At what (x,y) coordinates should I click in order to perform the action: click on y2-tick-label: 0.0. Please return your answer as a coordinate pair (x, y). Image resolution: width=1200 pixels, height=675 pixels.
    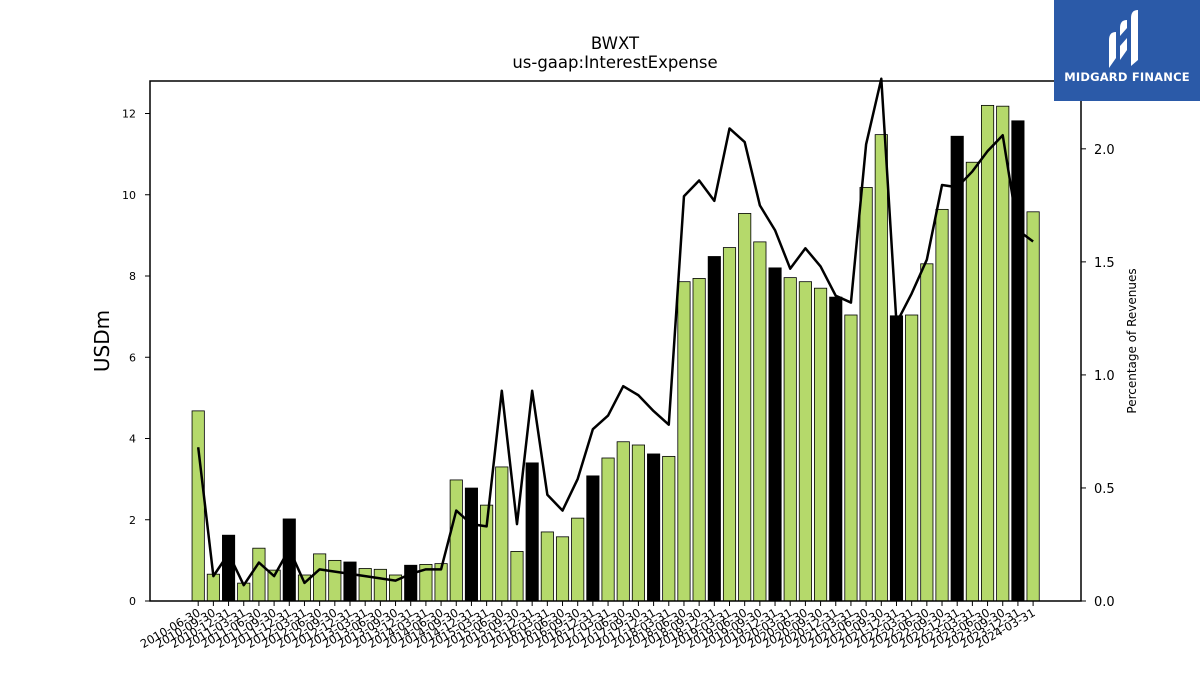
    Looking at the image, I should click on (1104, 602).